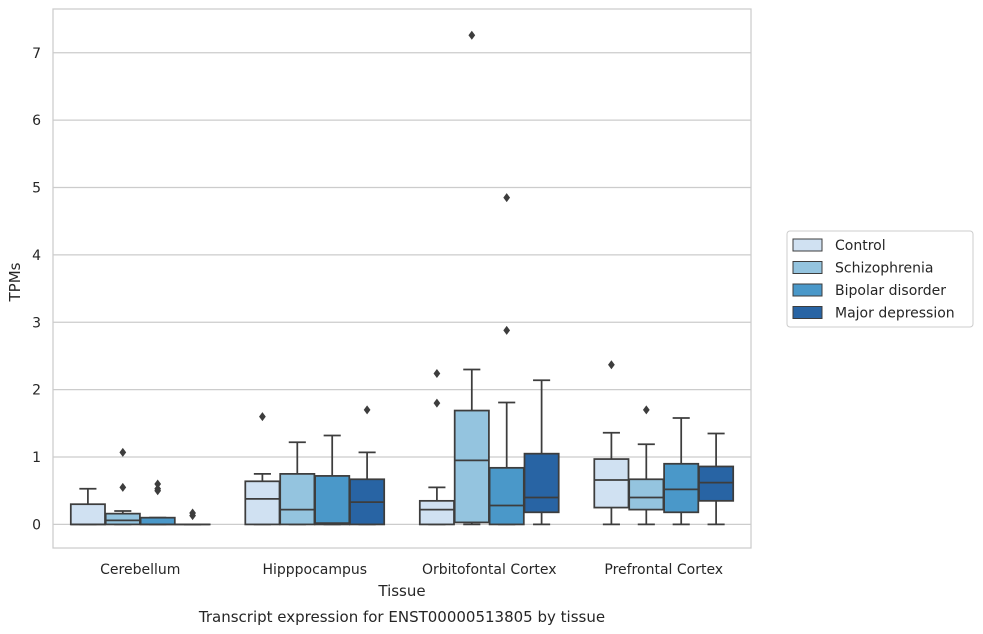 The height and width of the screenshot is (634, 983). I want to click on y-tick-label: 1, so click(36, 458).